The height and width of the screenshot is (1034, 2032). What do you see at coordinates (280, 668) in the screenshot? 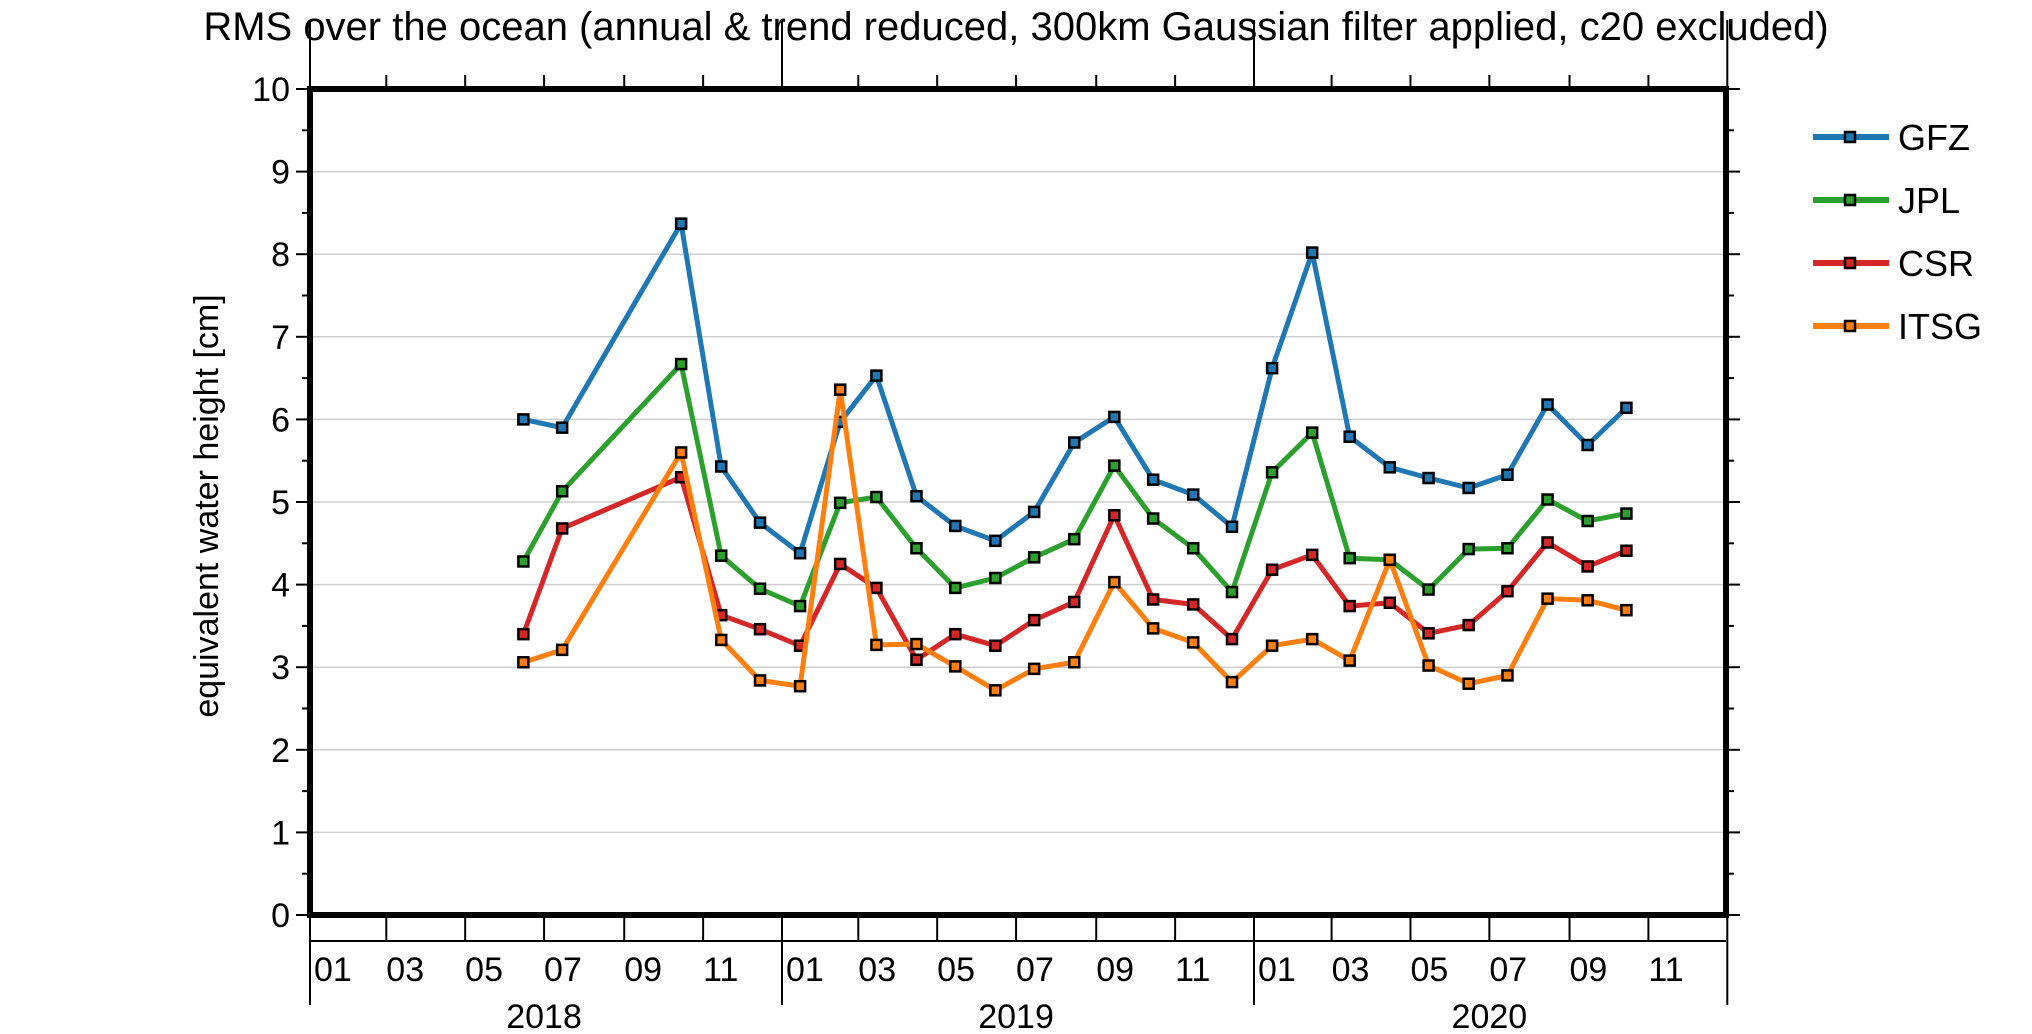
I see `y-tick-label: 3` at bounding box center [280, 668].